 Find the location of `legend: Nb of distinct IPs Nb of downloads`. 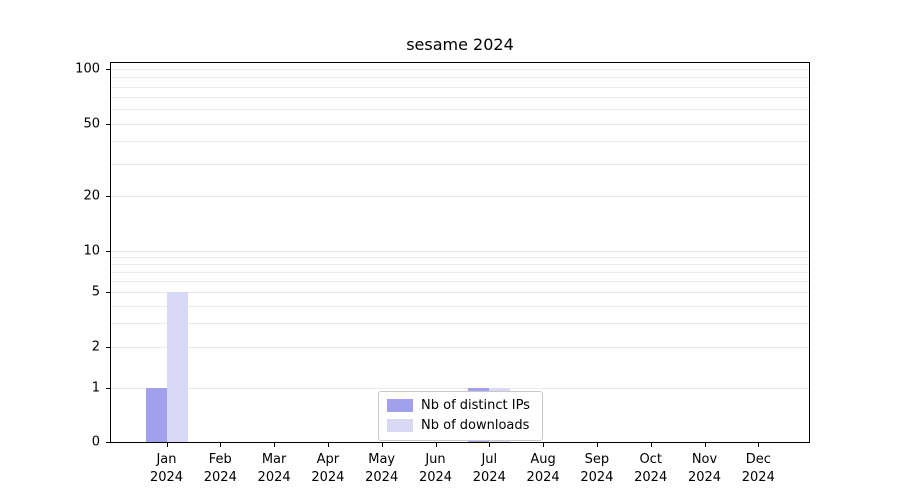

legend: Nb of distinct IPs Nb of downloads is located at coordinates (460, 416).